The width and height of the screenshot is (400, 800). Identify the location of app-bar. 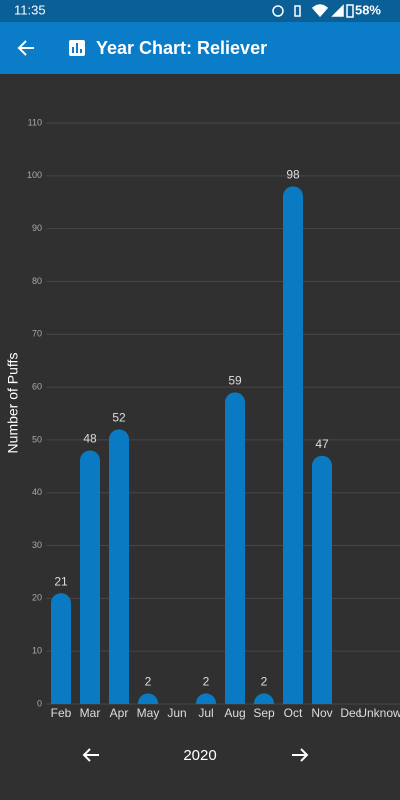
(200, 48).